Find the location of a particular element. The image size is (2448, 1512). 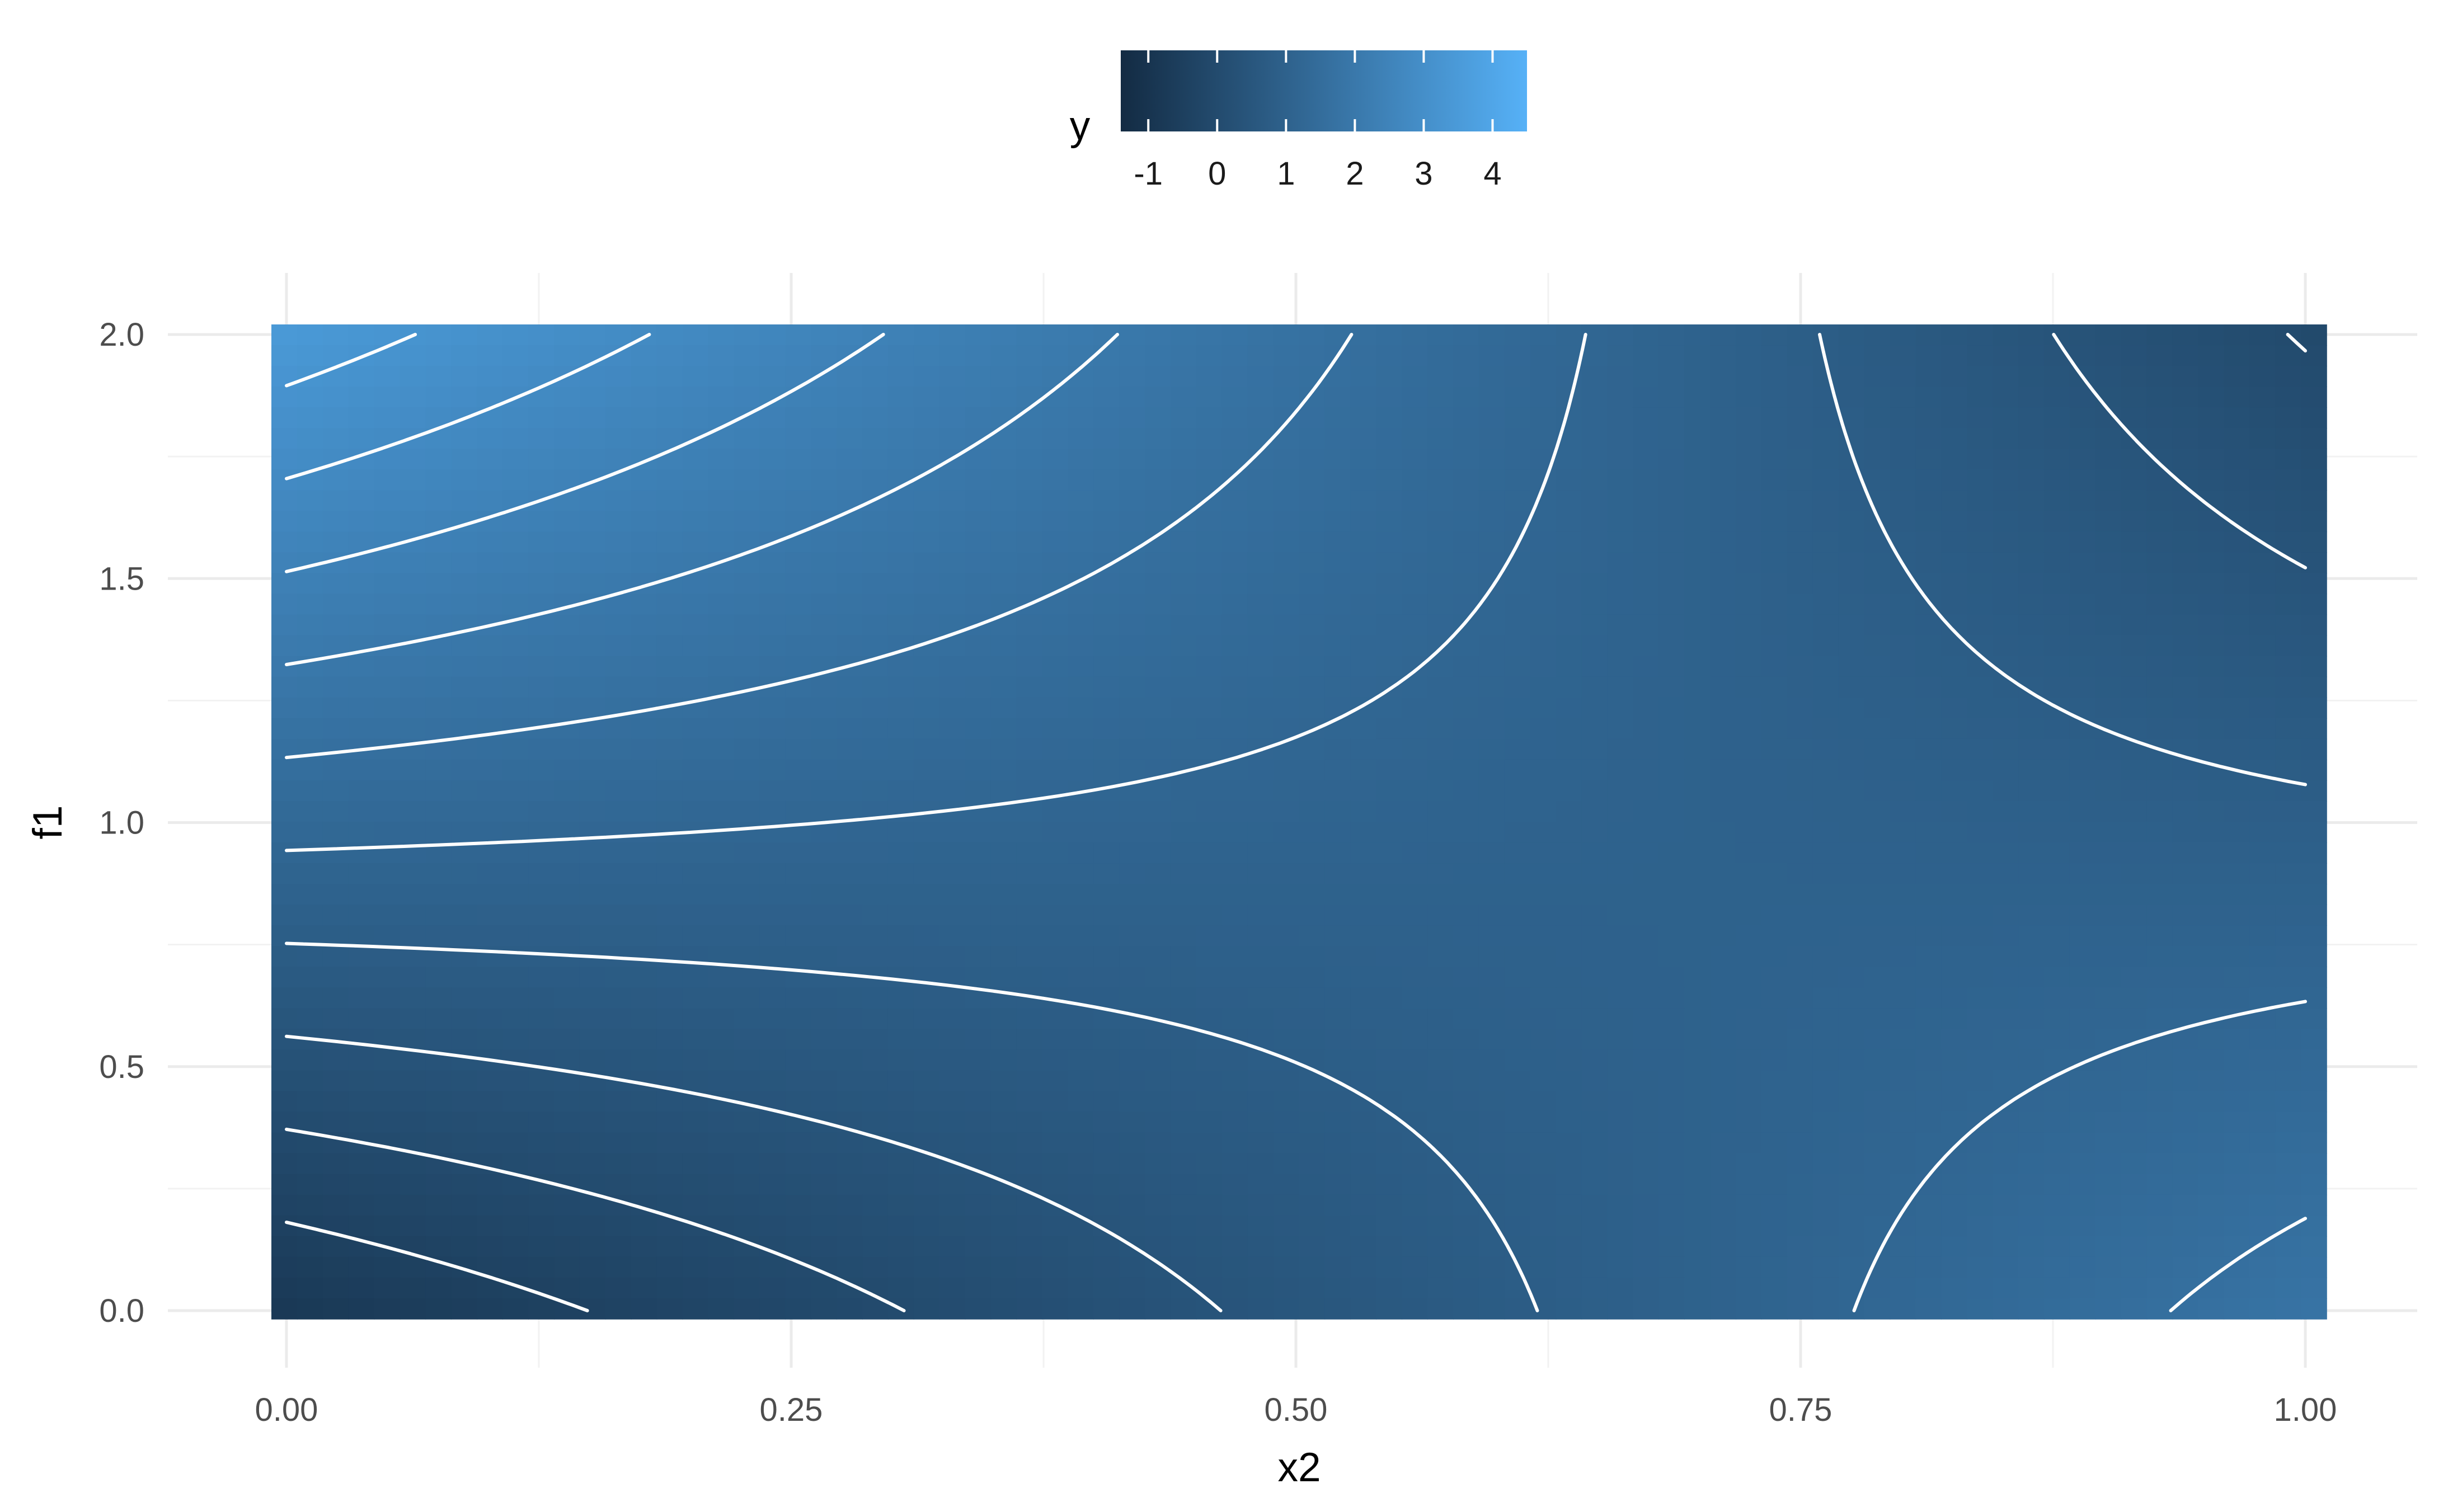

y-tick-label: 2.0 is located at coordinates (121, 335).